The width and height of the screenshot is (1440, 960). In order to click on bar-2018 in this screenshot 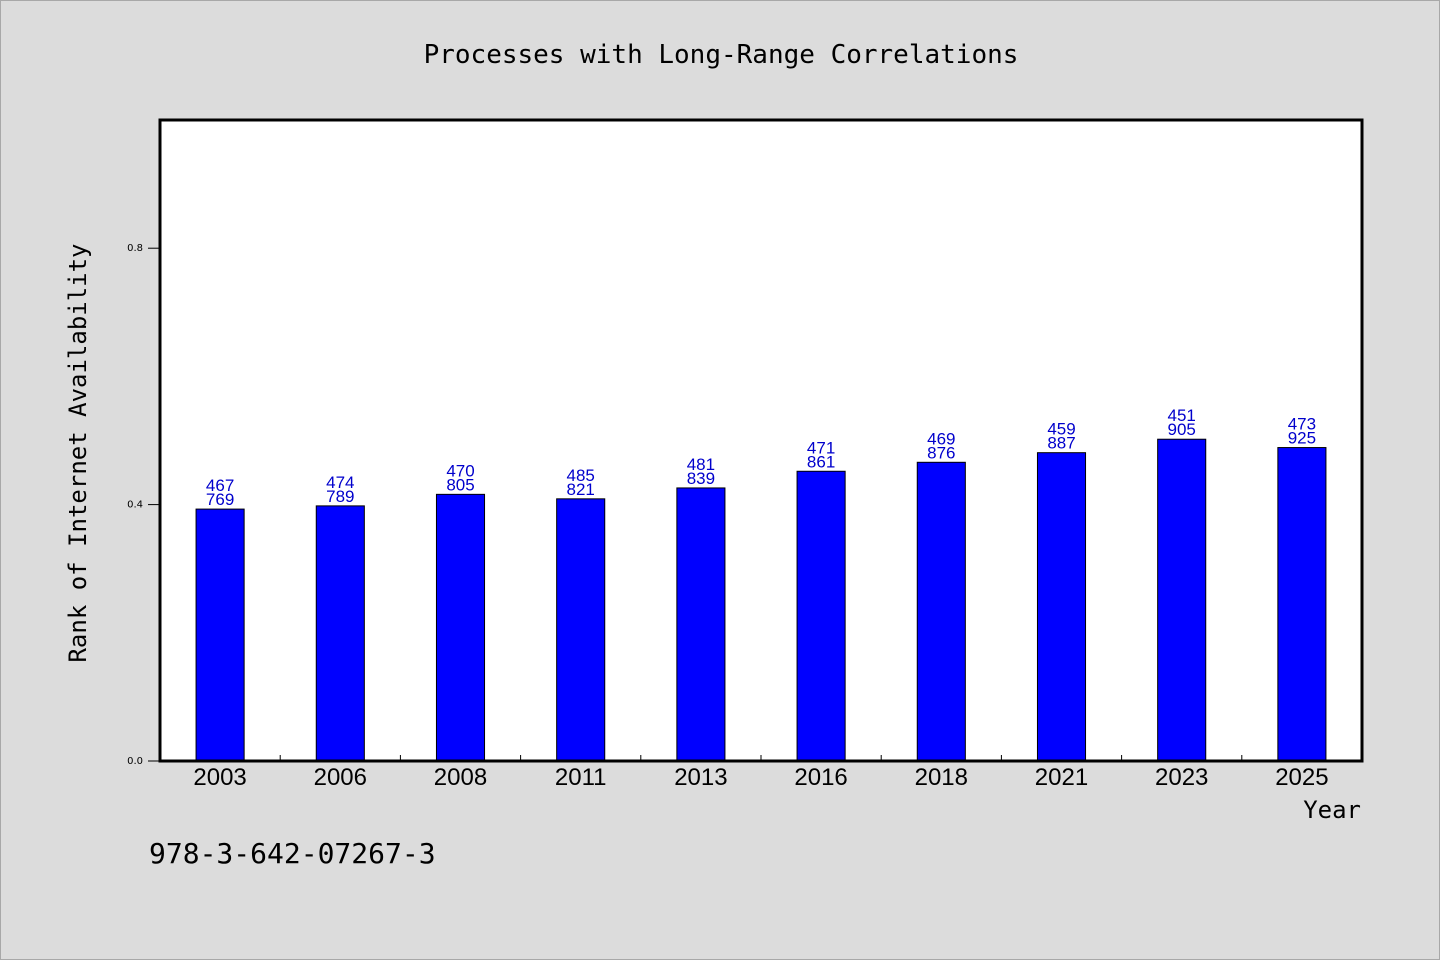, I will do `click(941, 611)`.